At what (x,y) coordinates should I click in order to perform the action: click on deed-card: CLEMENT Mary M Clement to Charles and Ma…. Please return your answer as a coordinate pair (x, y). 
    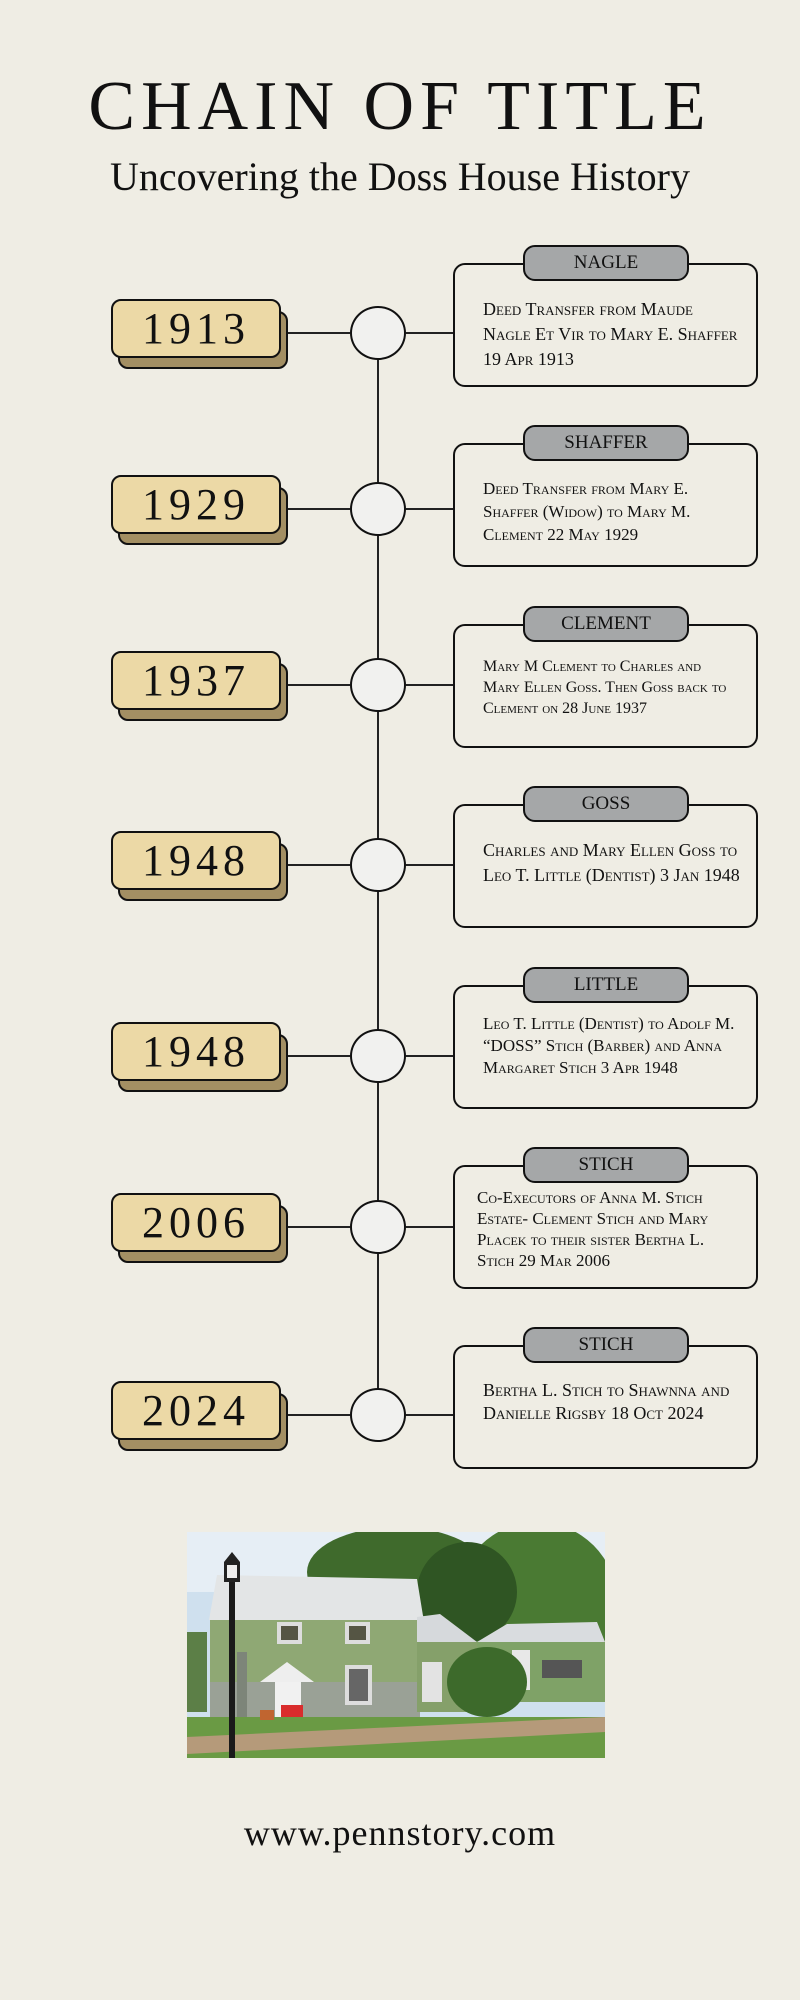
    Looking at the image, I should click on (605, 677).